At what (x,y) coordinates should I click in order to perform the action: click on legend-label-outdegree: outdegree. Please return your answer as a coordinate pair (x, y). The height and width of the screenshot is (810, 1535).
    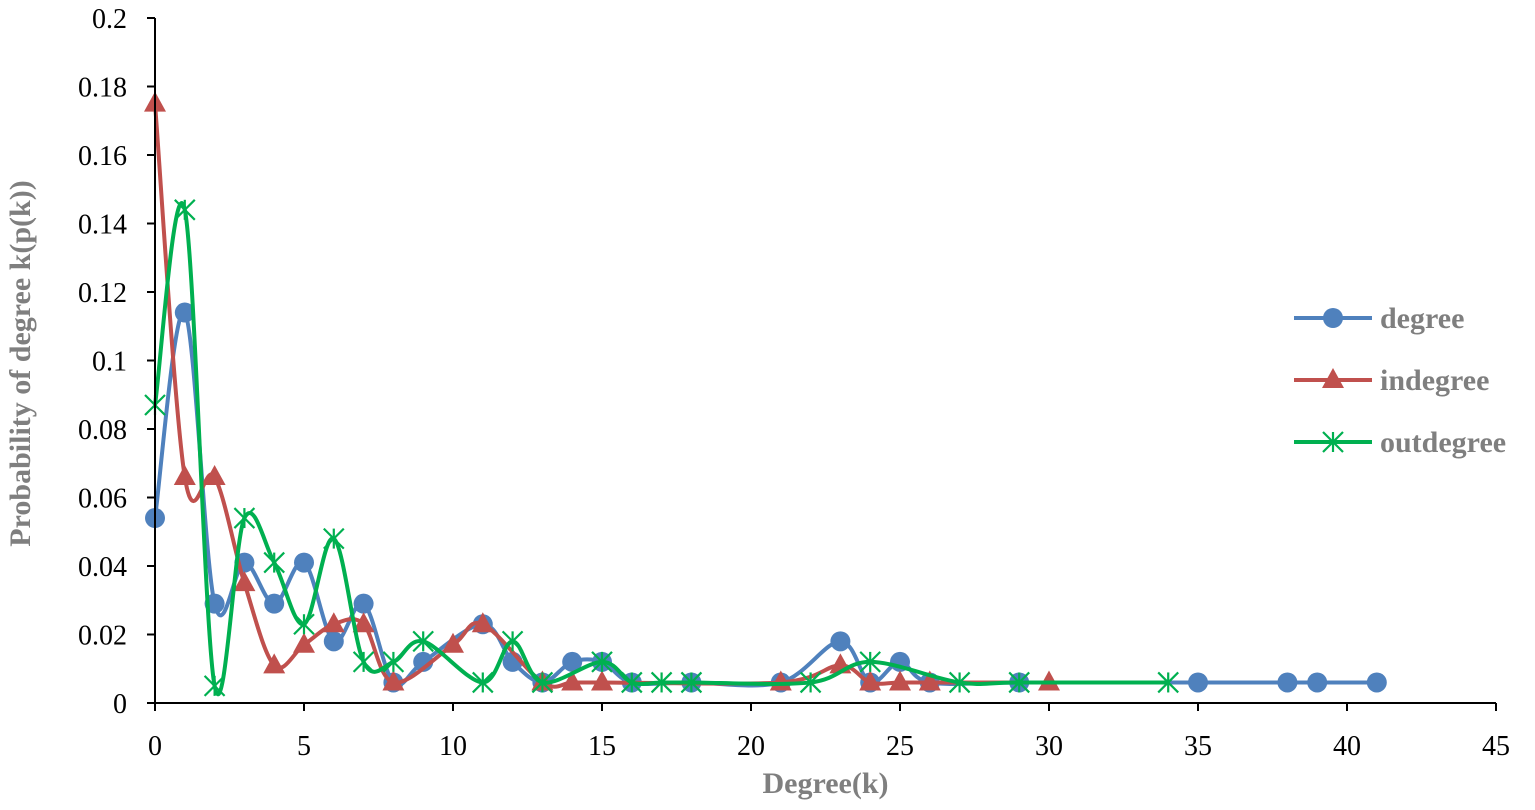
    Looking at the image, I should click on (1443, 442).